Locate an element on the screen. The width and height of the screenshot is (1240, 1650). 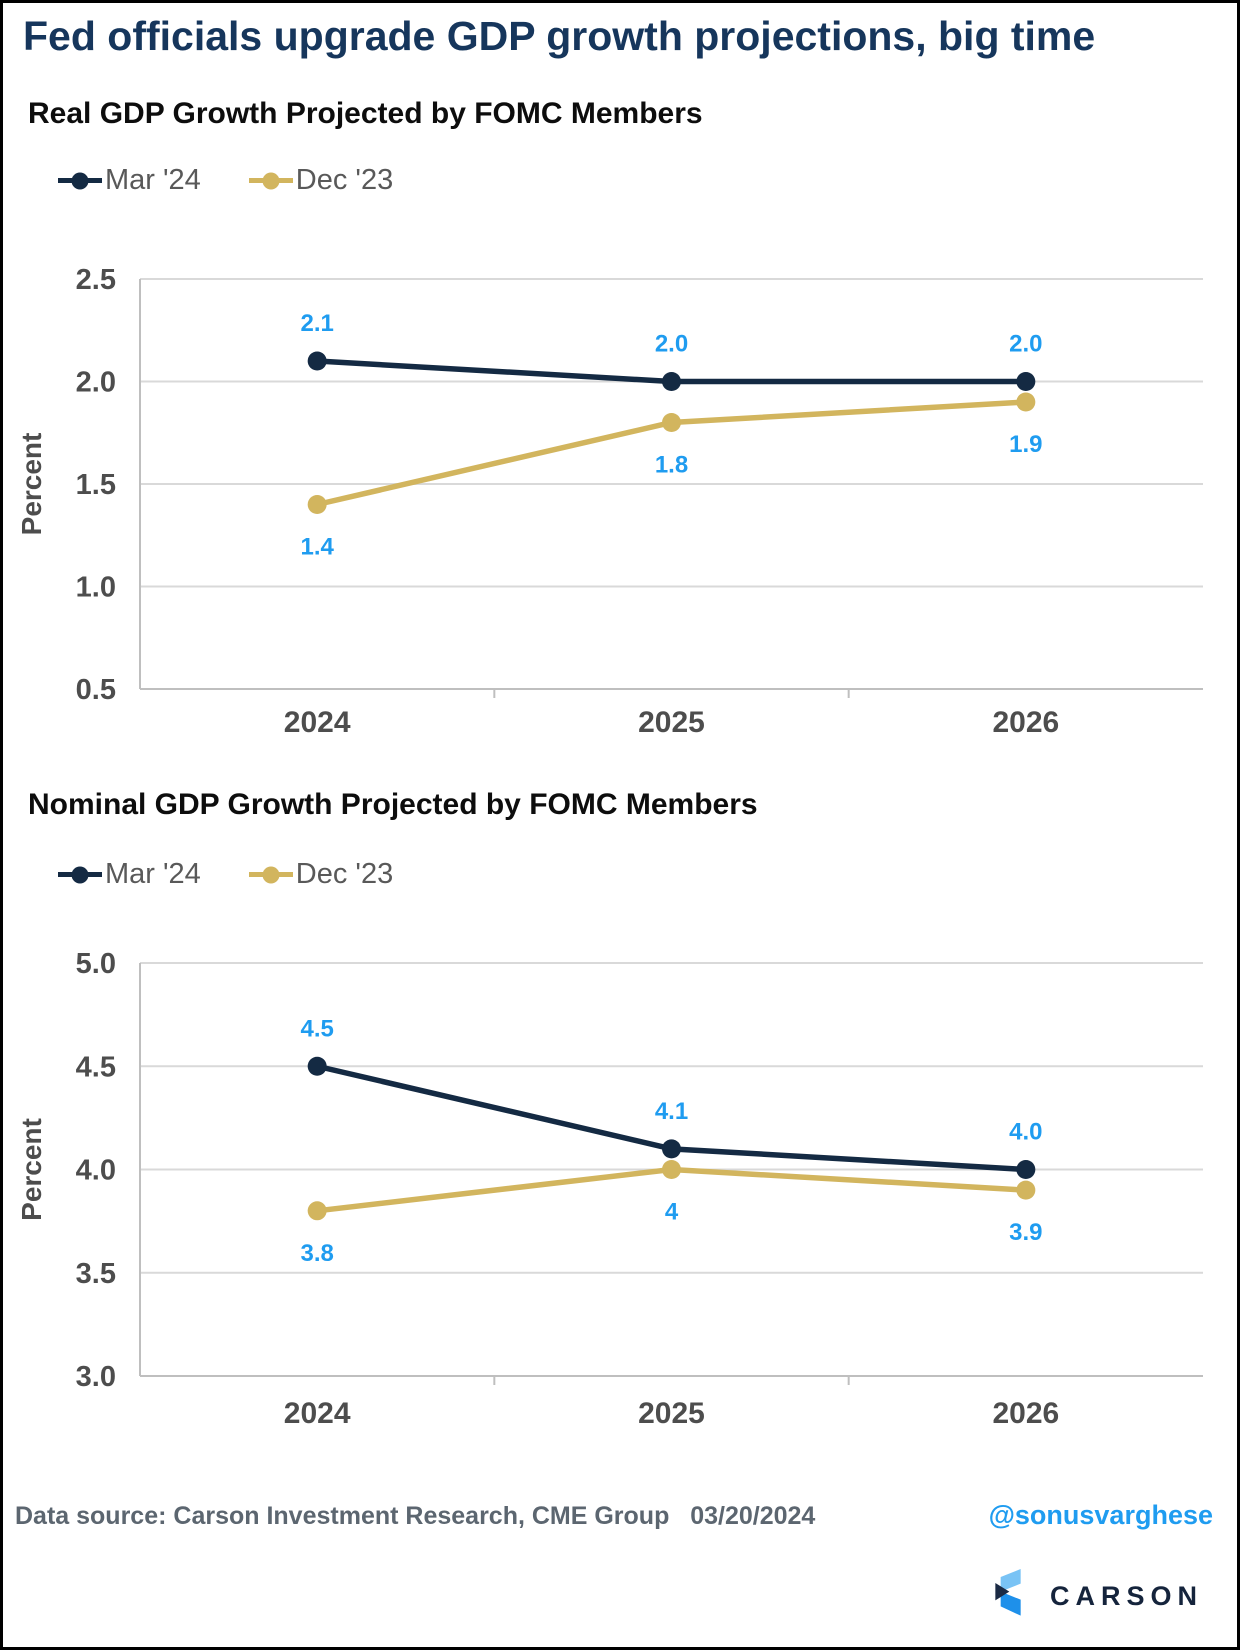
carson-logo-icon is located at coordinates (1008, 1592).